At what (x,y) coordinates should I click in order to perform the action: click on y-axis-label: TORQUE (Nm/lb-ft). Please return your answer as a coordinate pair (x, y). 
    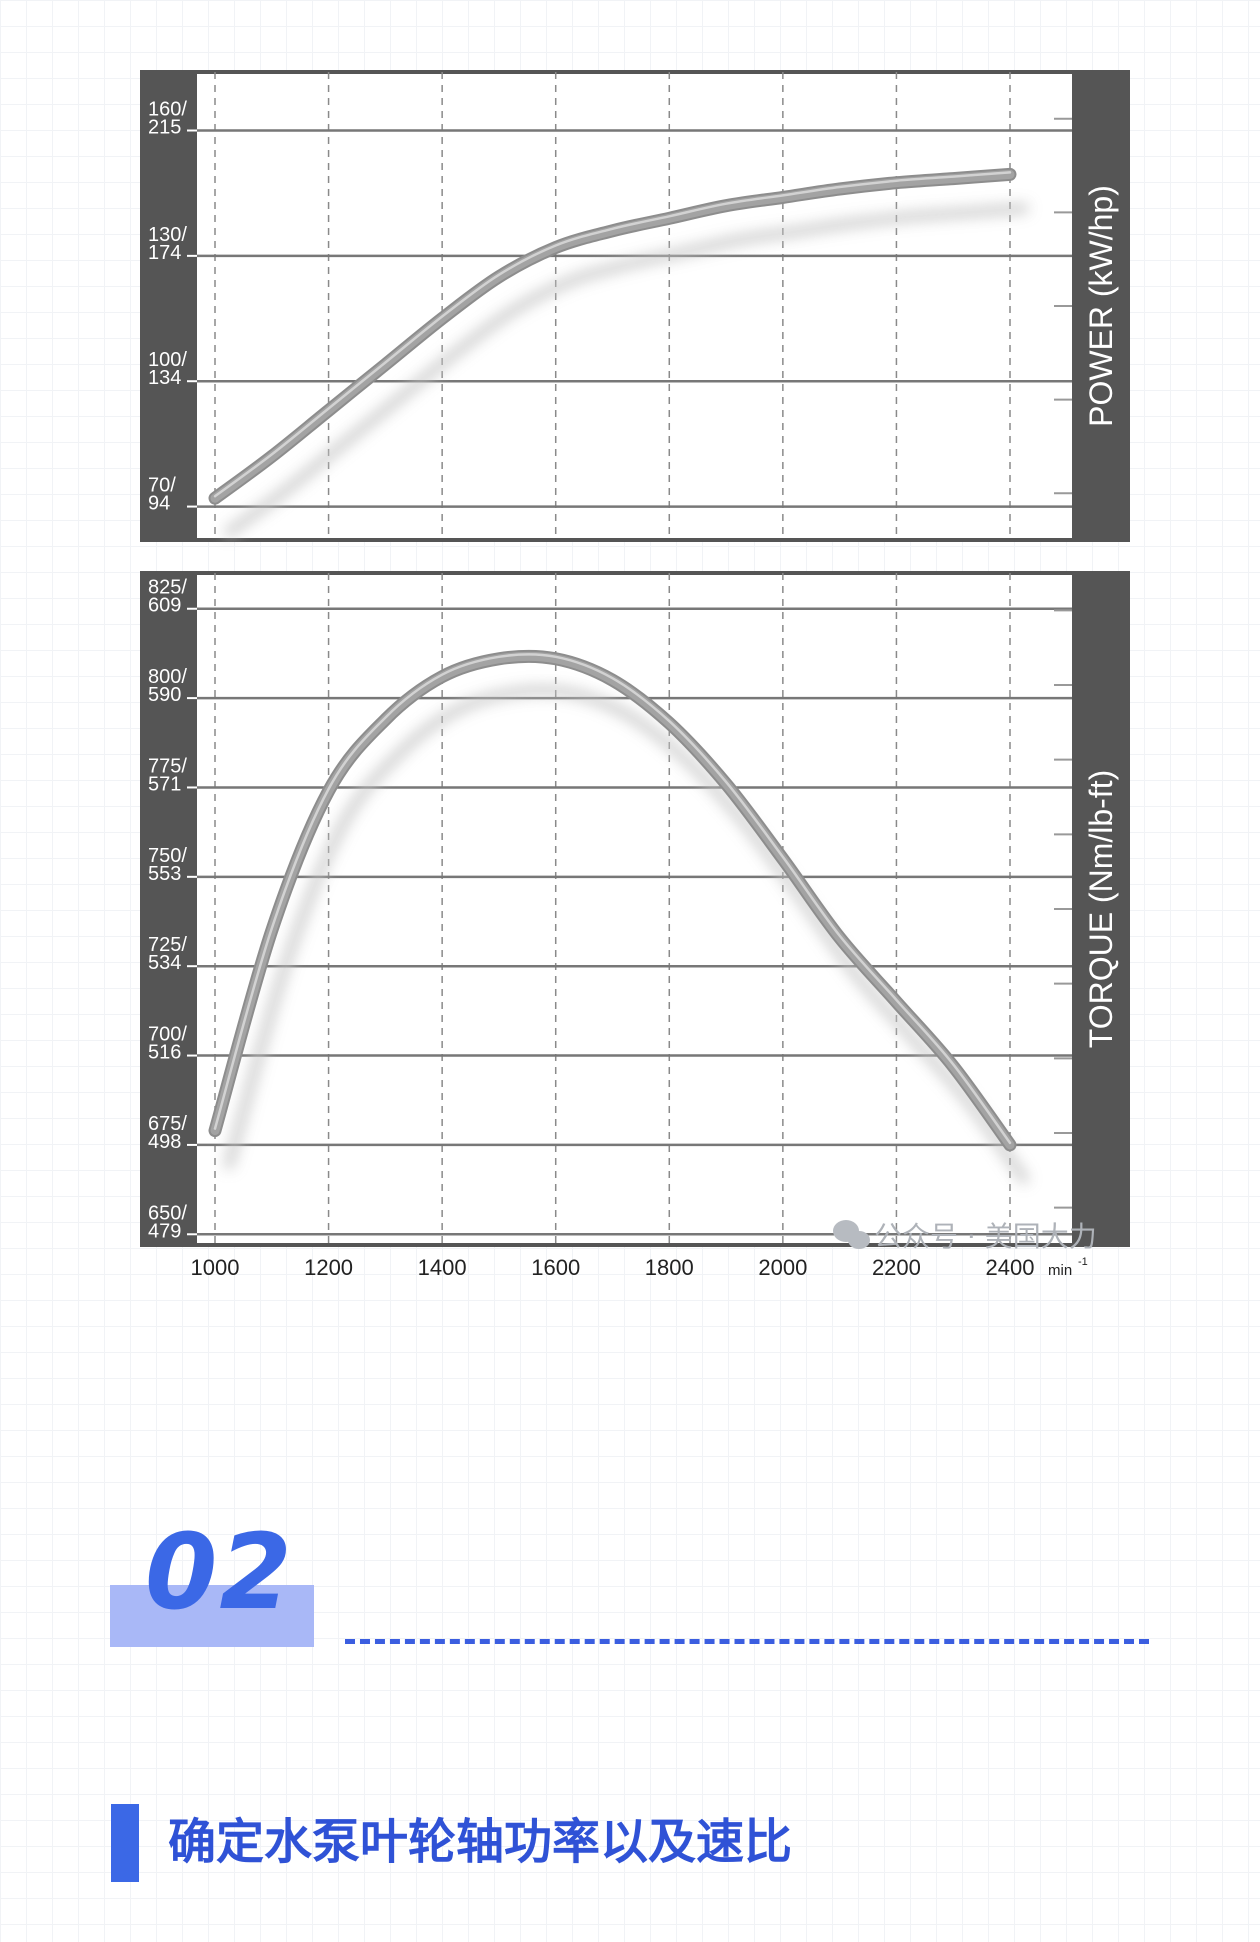
    Looking at the image, I should click on (1101, 909).